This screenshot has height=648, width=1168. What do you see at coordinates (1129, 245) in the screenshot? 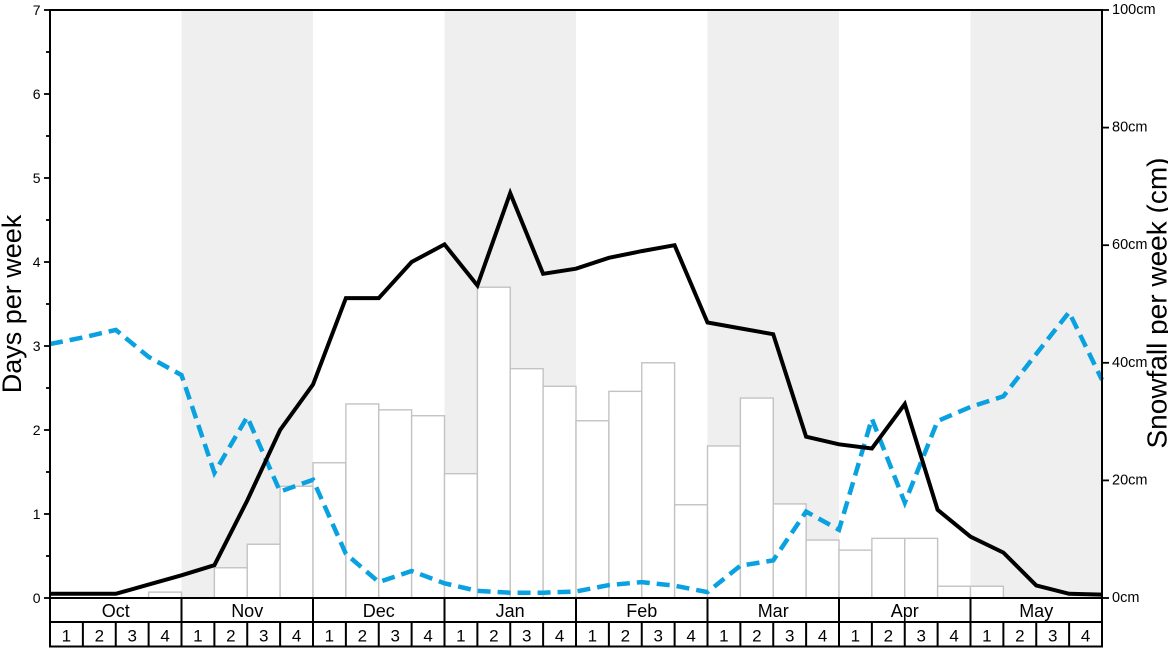
I see `svg-text: 60cm` at bounding box center [1129, 245].